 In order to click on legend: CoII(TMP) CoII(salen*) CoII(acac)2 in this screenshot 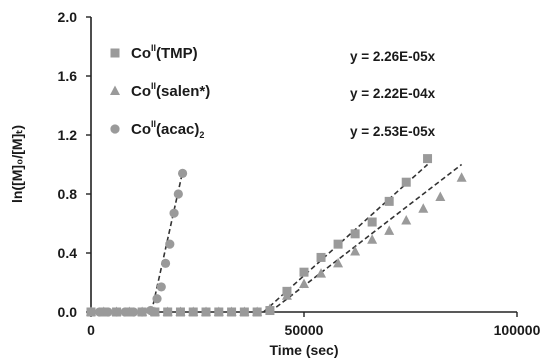, I will do `click(160, 91)`.